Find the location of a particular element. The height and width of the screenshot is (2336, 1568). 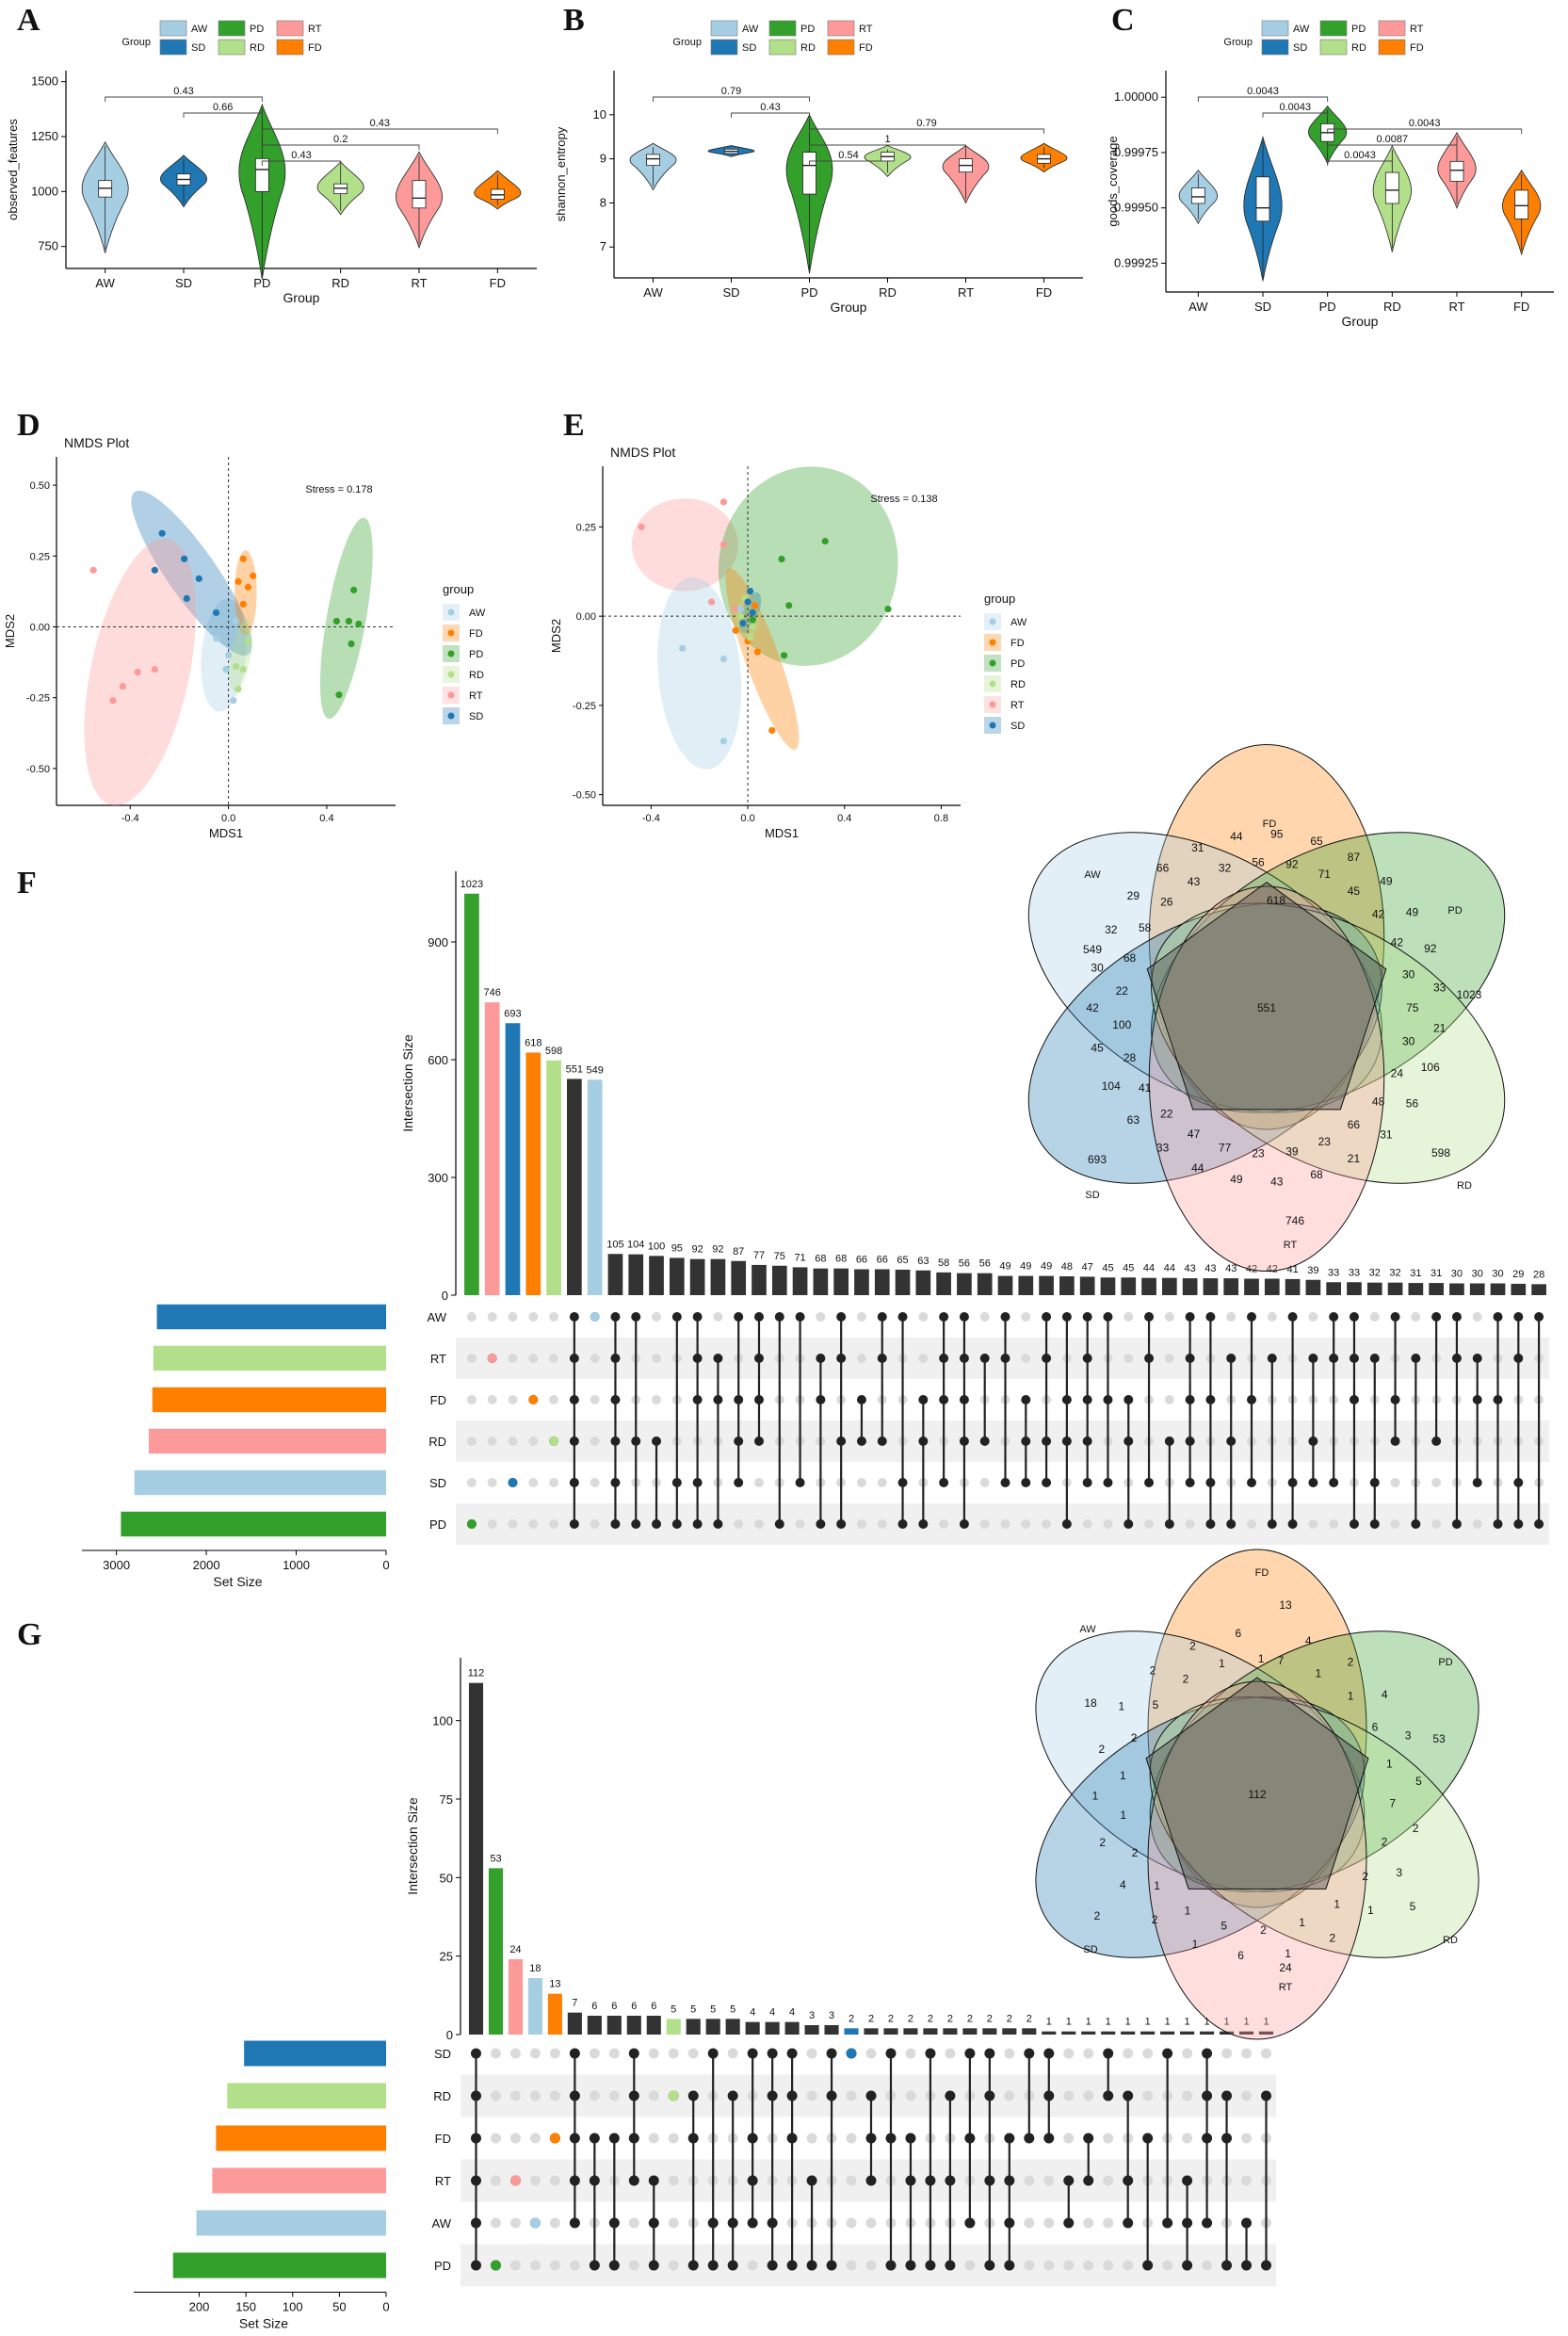

venn-region-count: 4 is located at coordinates (1123, 1884).